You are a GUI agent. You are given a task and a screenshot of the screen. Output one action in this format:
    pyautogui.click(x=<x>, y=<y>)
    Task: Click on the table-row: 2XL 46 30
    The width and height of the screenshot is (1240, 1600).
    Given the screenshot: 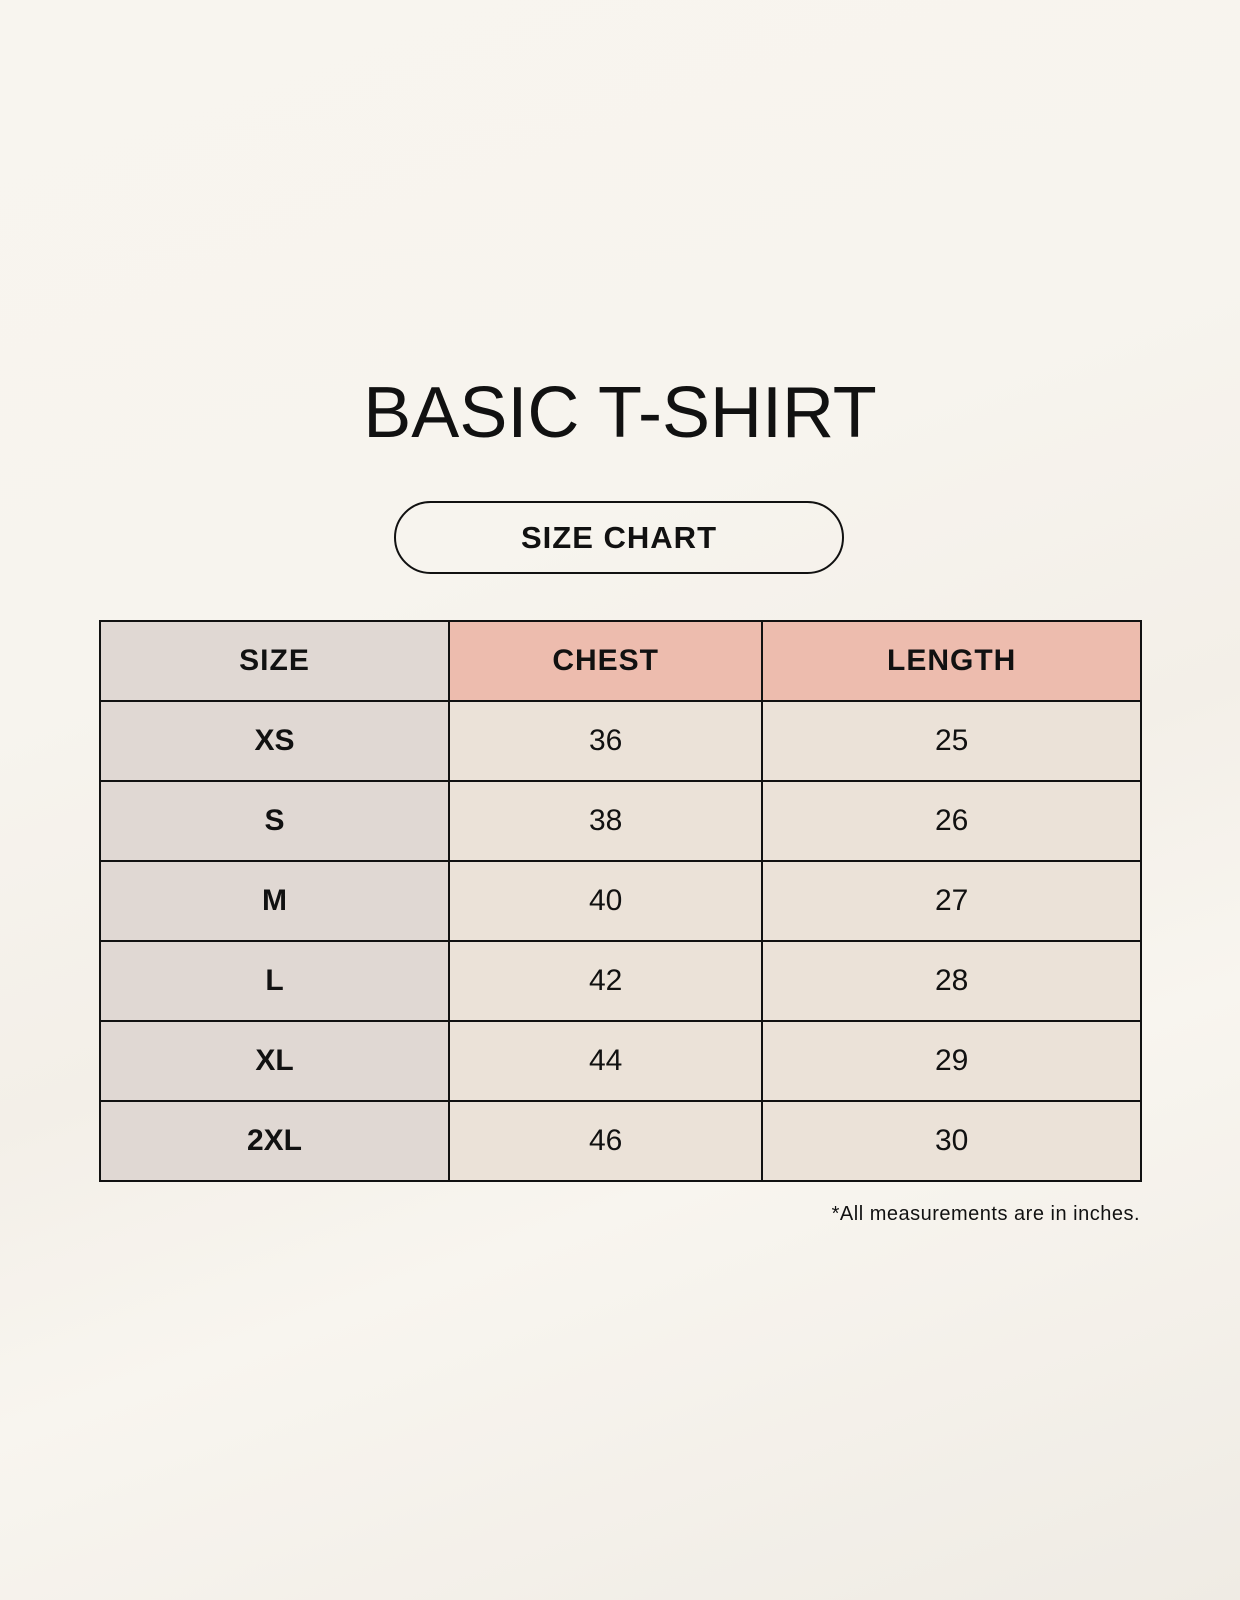 What is the action you would take?
    pyautogui.click(x=620, y=1141)
    